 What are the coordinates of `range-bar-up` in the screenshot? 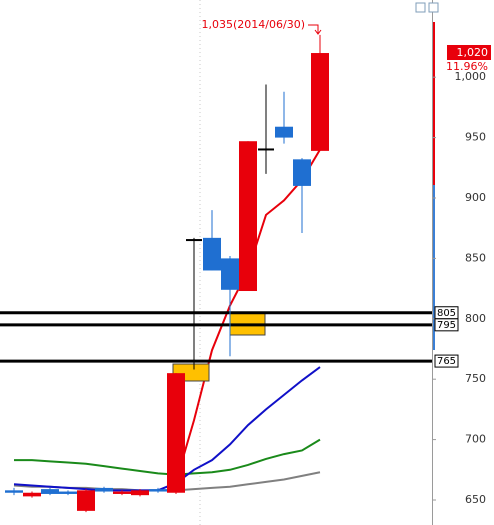 It's located at (434, 103).